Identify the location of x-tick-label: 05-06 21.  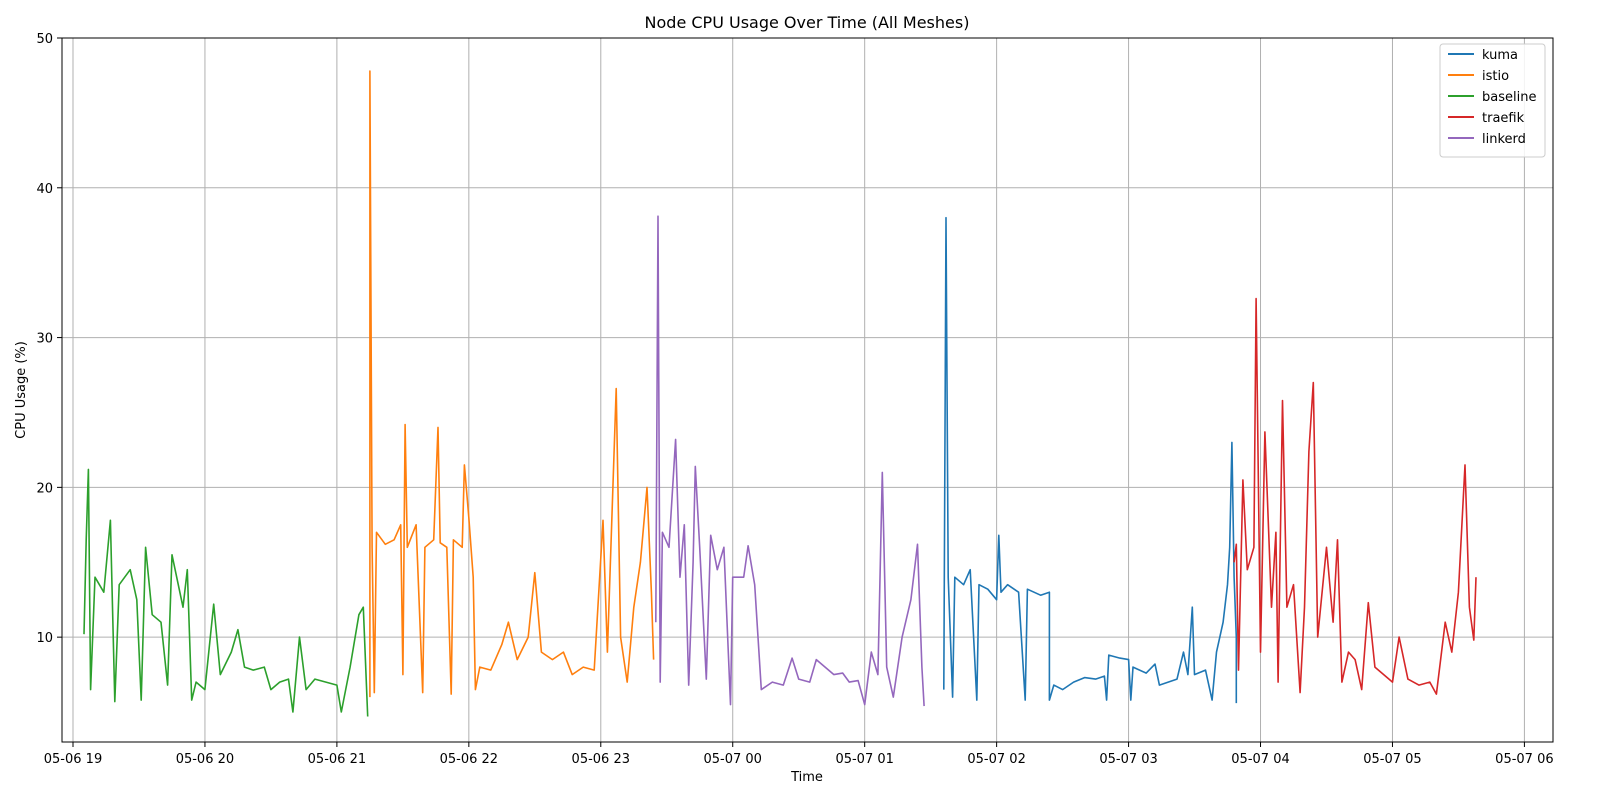
(337, 759).